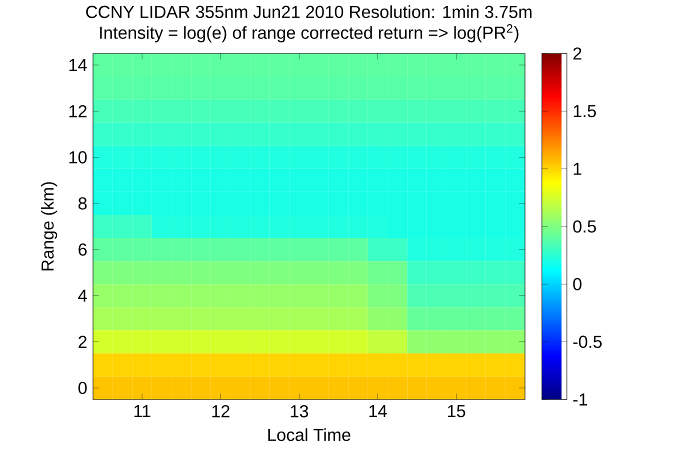 Image resolution: width=700 pixels, height=459 pixels. Describe the element at coordinates (82, 249) in the screenshot. I see `y-tick-label: 6` at that location.